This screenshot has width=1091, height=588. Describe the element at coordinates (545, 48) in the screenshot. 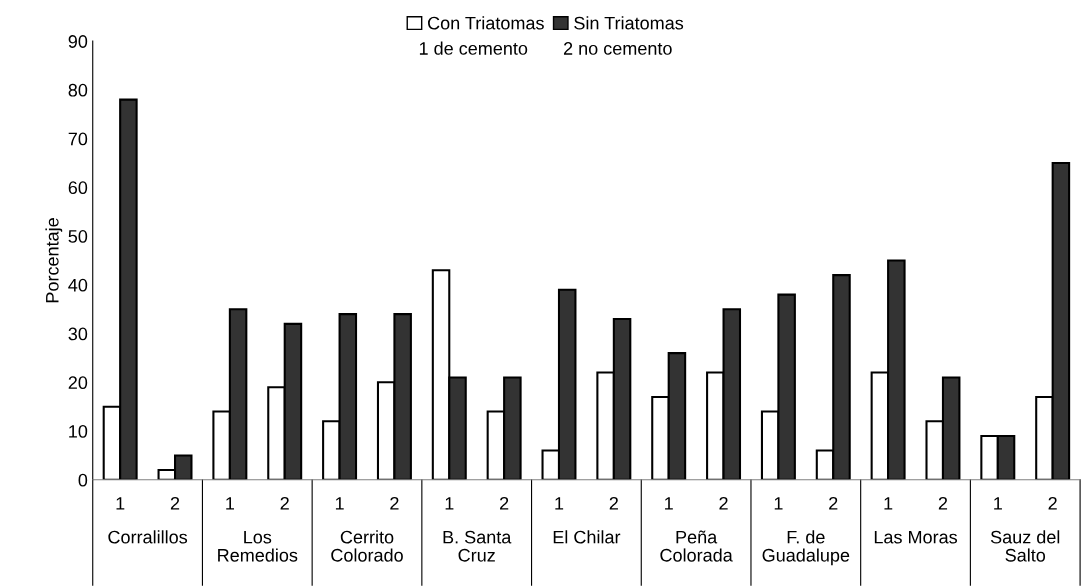

I see `chart-subtitle: 1 de cemento 2 no cemento` at that location.